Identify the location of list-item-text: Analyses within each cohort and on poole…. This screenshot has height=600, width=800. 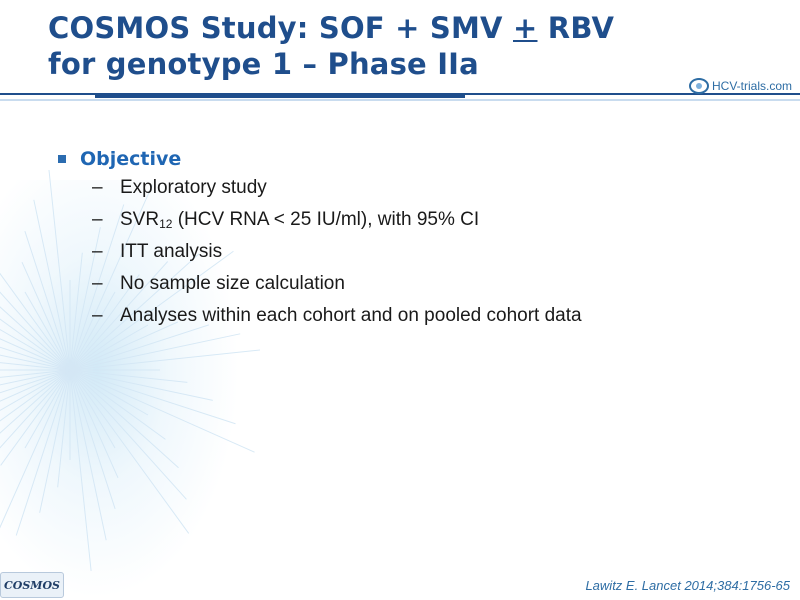
(351, 315).